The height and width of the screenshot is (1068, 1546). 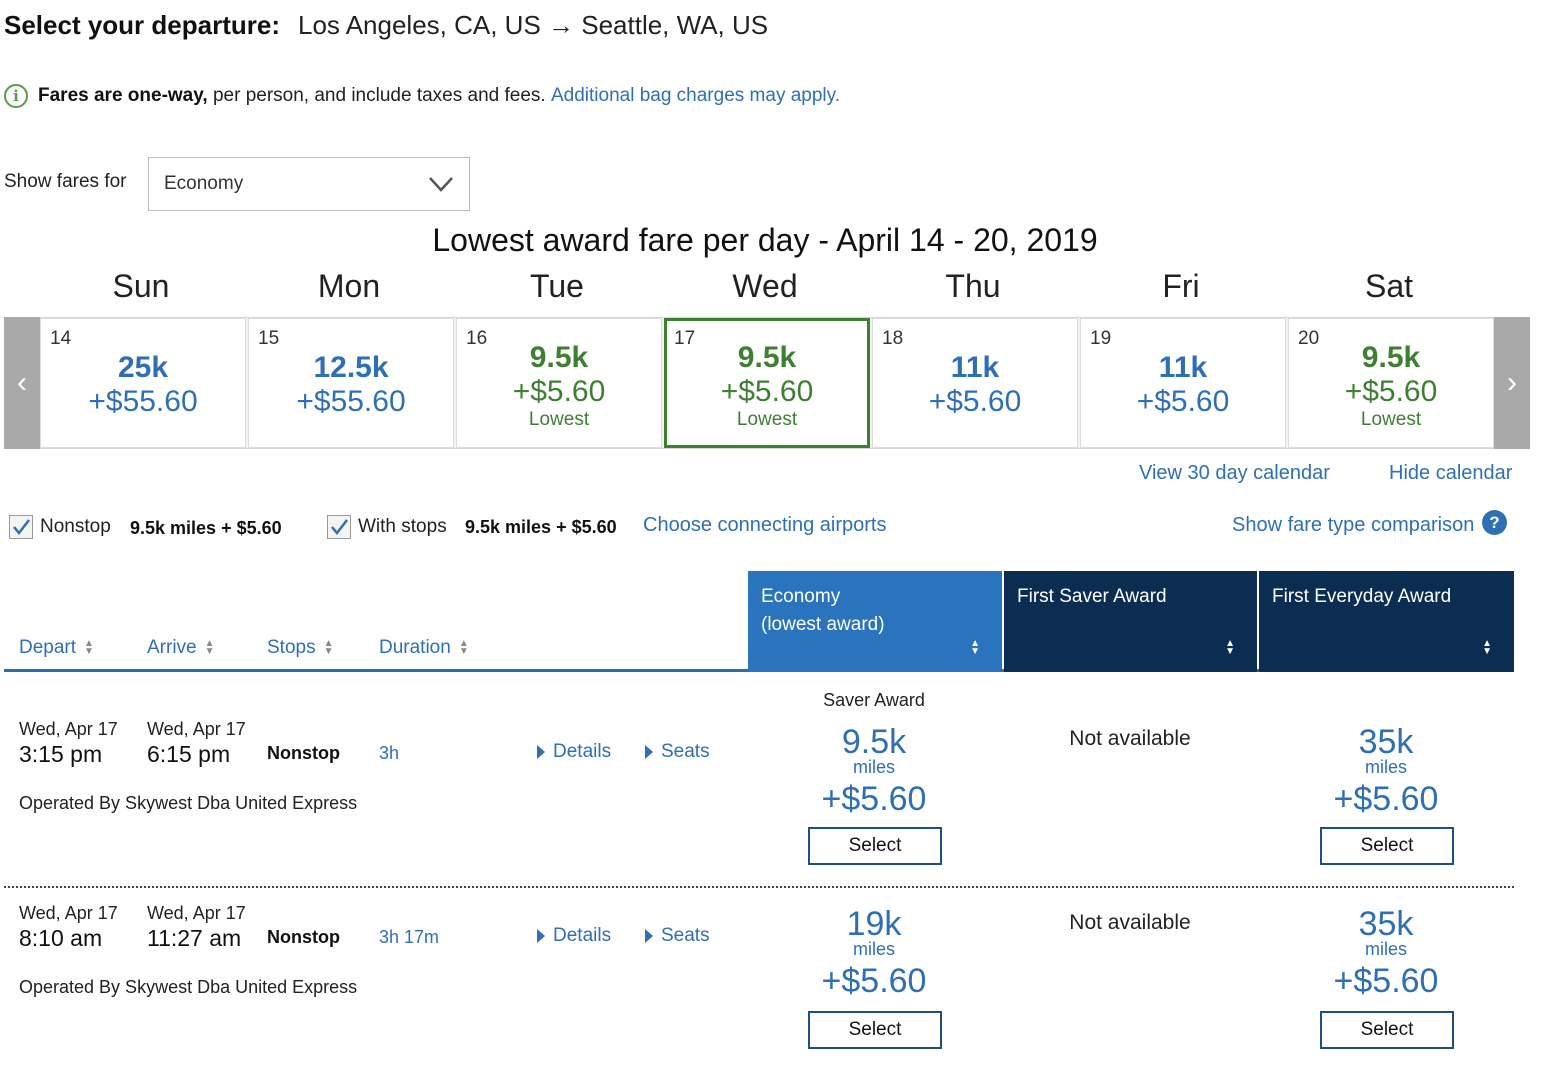 I want to click on sort-depart: Depart ▲ ▼, so click(x=56, y=648).